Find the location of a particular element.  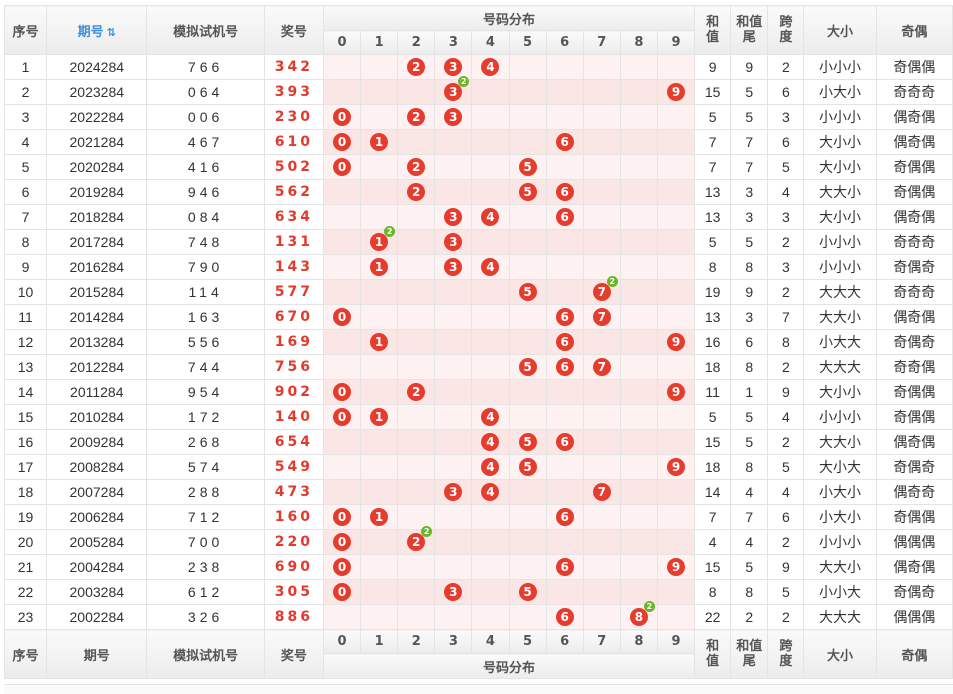

table-row: 7 2018284 084 634 3 4 6 13 3 3 大小小 偶奇偶 is located at coordinates (478, 217).